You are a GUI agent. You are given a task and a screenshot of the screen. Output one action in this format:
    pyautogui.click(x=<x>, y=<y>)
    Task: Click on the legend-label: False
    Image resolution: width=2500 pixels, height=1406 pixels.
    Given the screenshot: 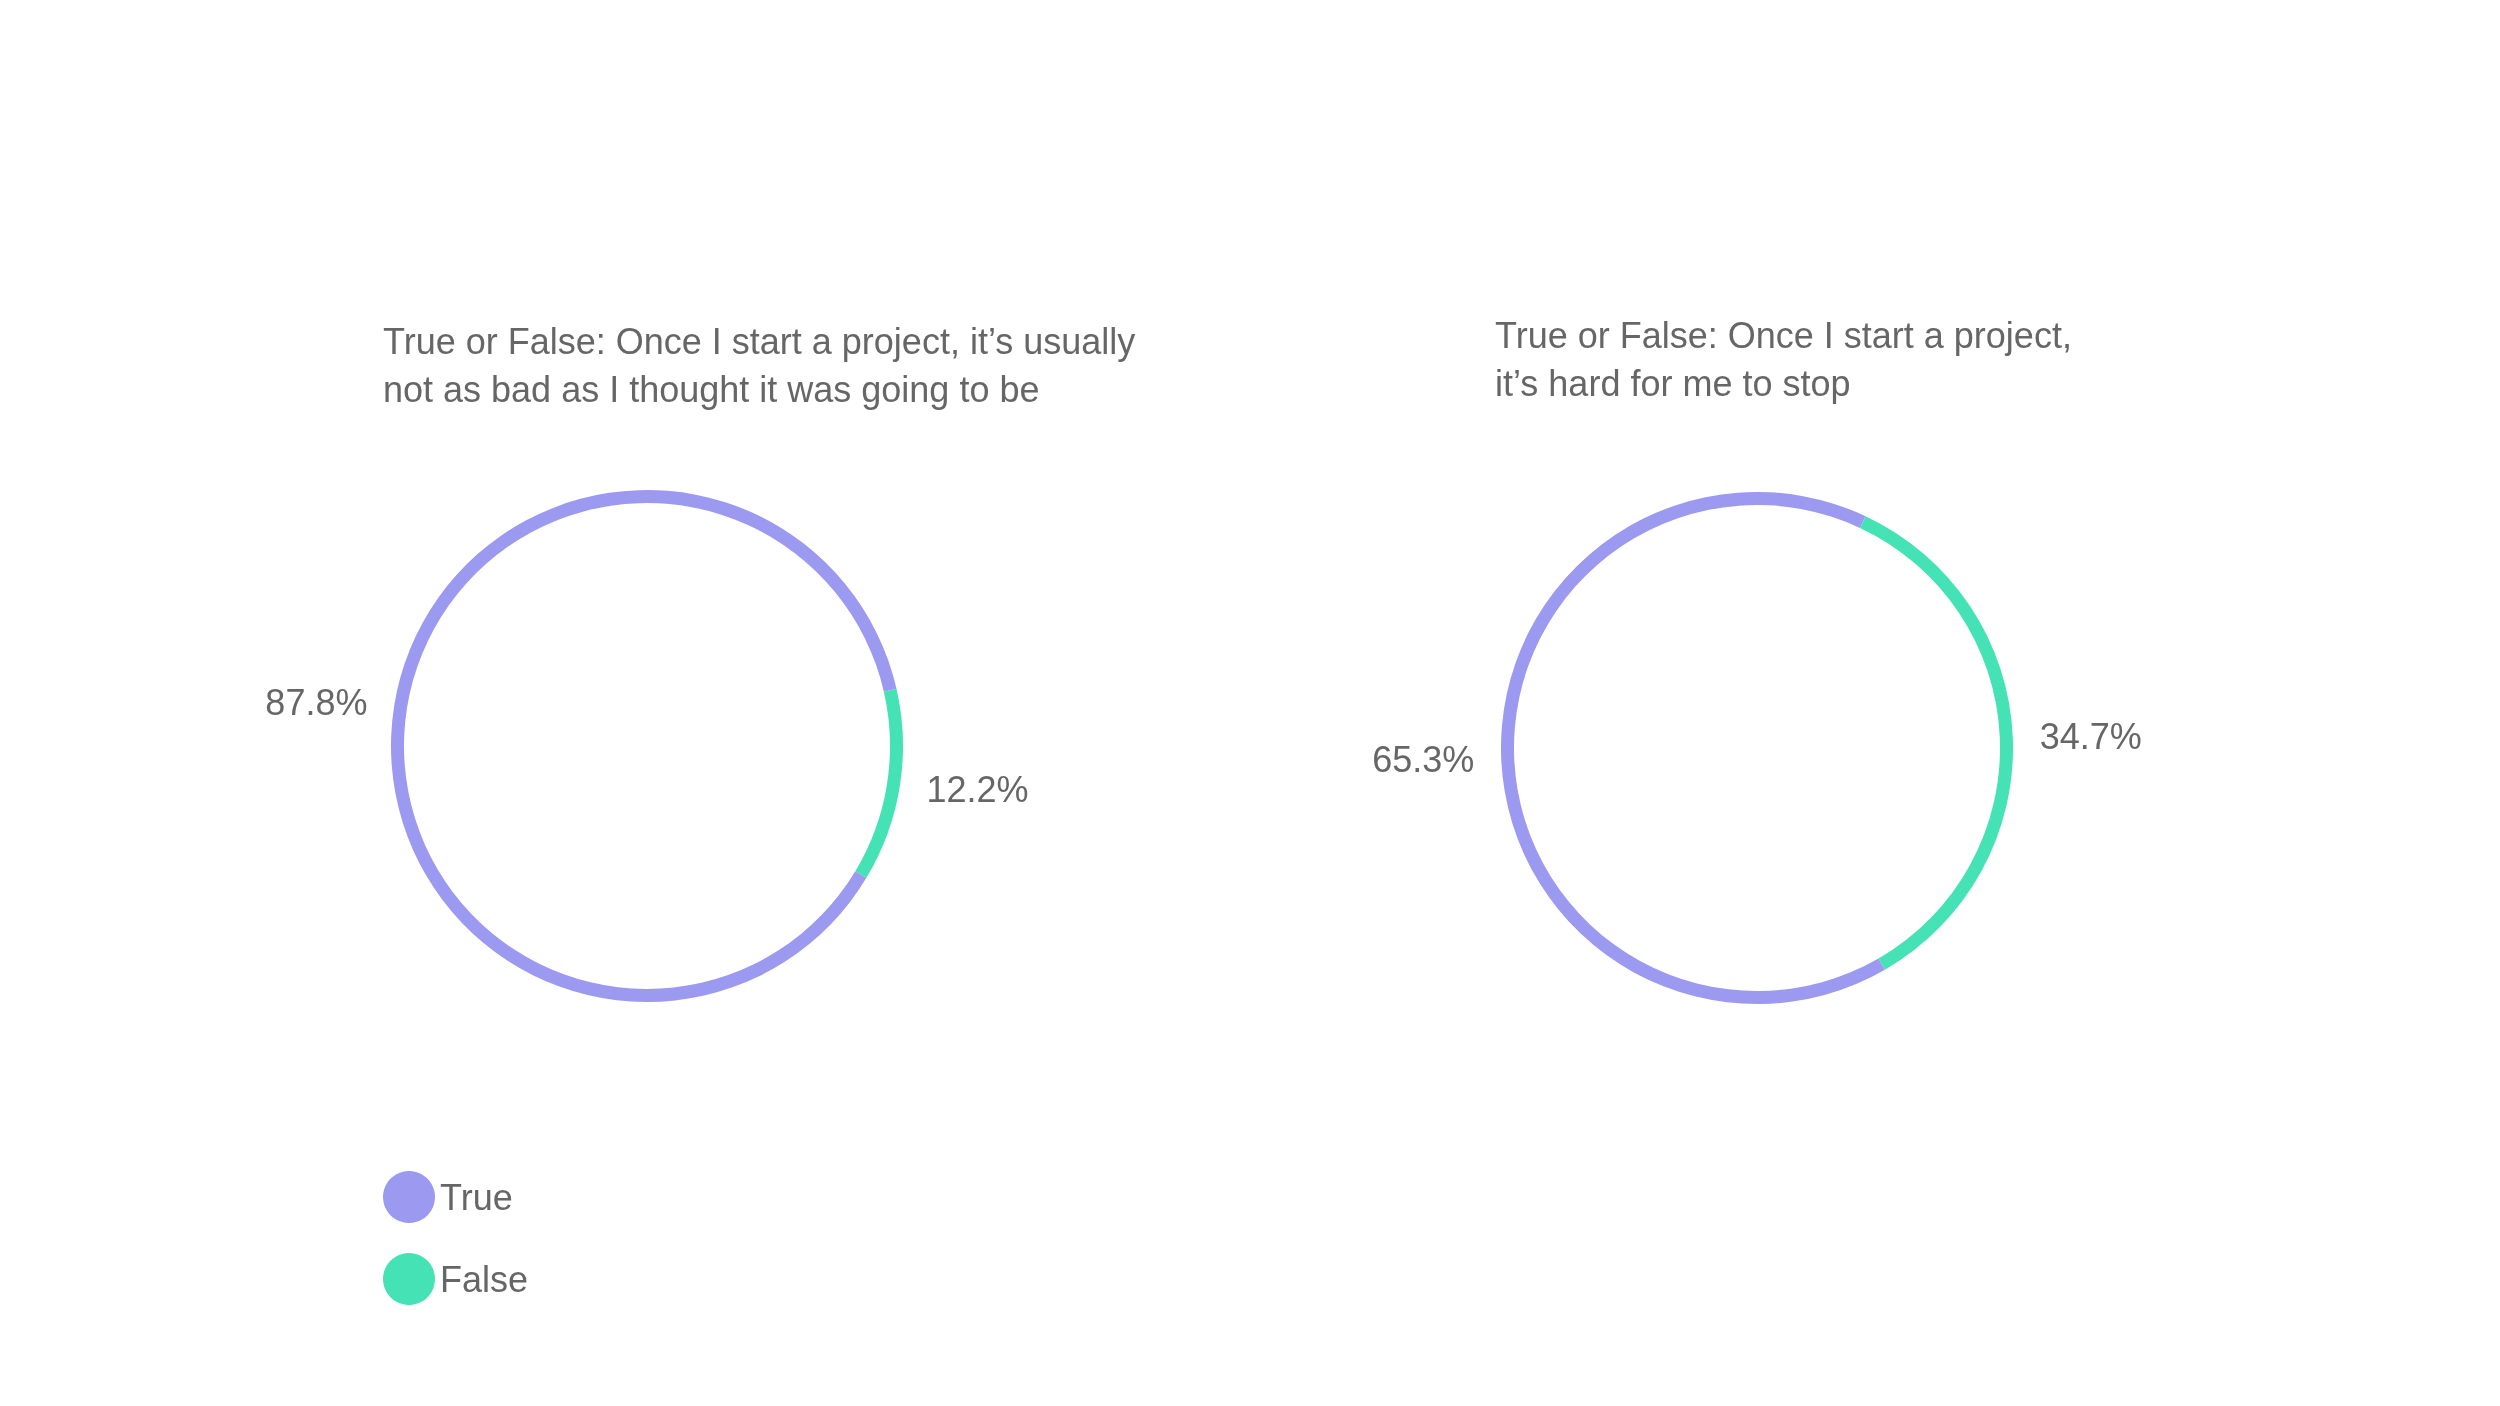 What is the action you would take?
    pyautogui.click(x=484, y=1279)
    